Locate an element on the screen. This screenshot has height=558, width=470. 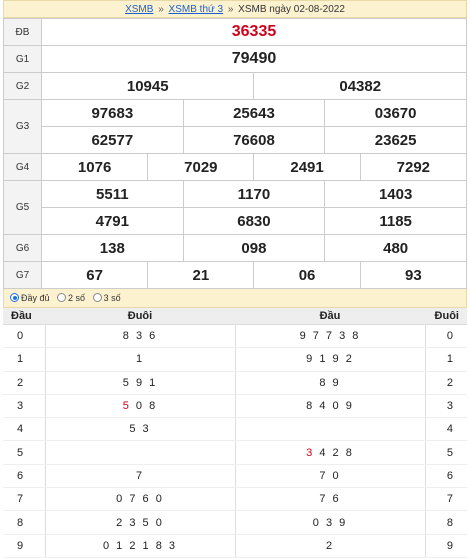
prize-number: 76608 is located at coordinates (254, 140).